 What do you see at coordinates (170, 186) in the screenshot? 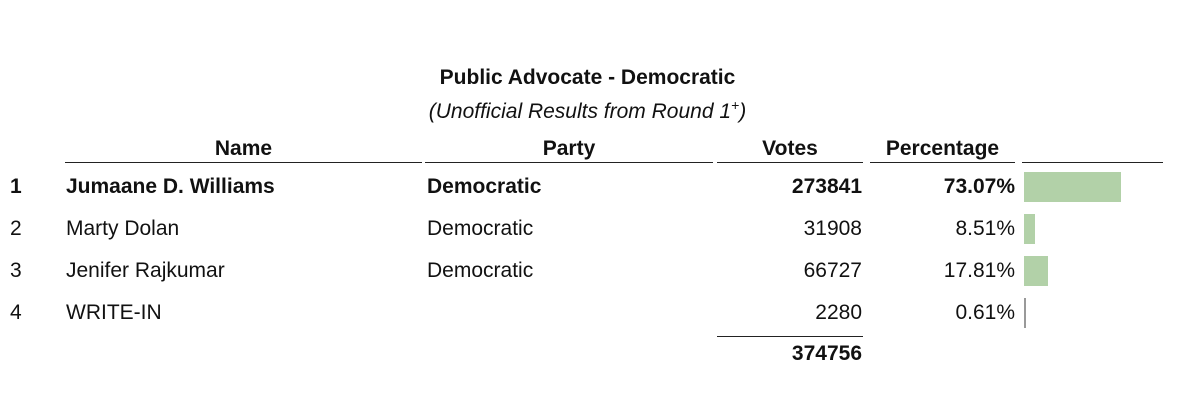
I see `candidate-name: Jumaane D. Williams` at bounding box center [170, 186].